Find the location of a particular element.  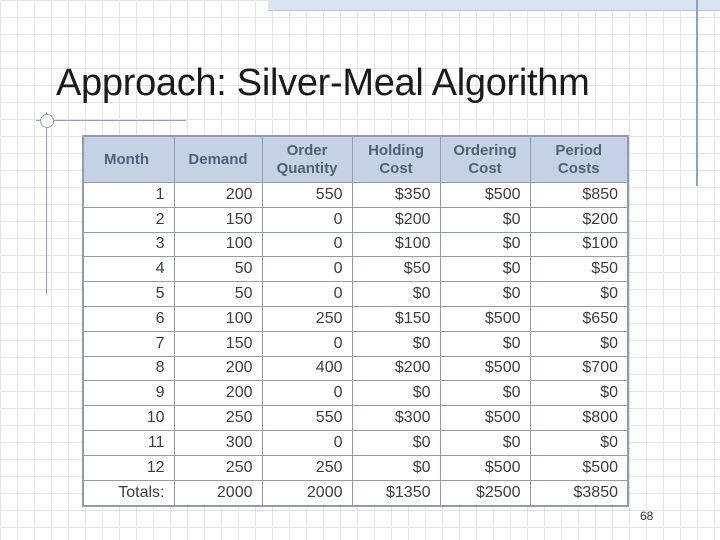

table-row: 10 250 550 $300 $500 $800 is located at coordinates (355, 418).